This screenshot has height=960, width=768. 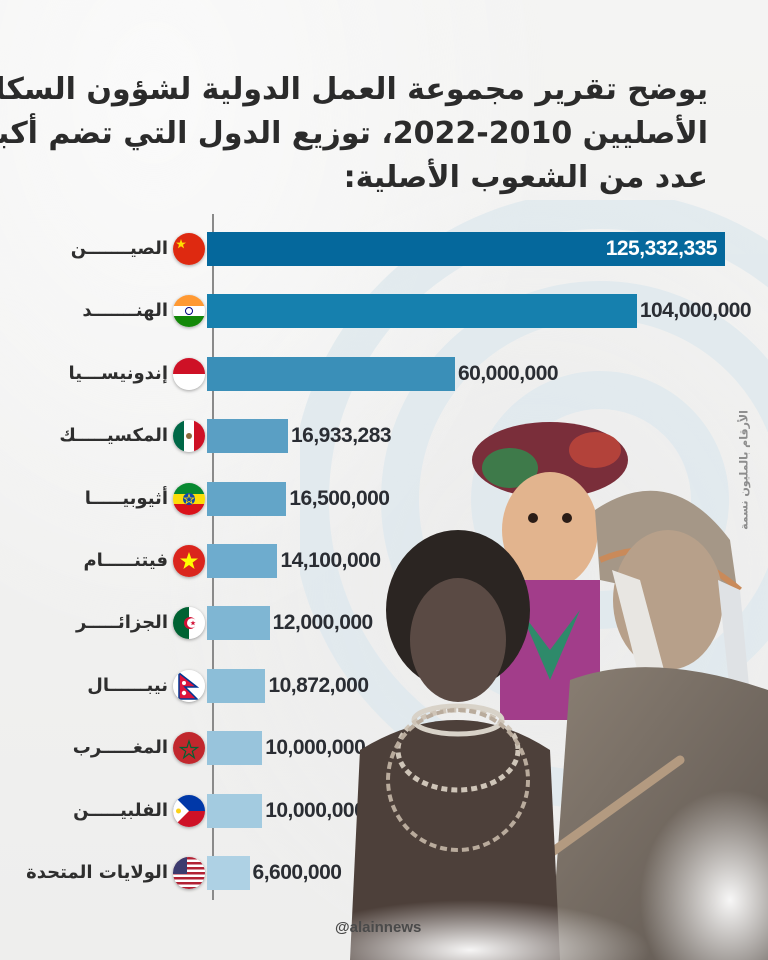 What do you see at coordinates (189, 748) in the screenshot?
I see `morocco-flag-icon` at bounding box center [189, 748].